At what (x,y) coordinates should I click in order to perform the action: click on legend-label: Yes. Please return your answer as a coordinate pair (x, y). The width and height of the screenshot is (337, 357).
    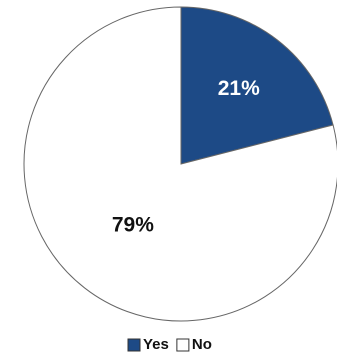
    Looking at the image, I should click on (156, 344).